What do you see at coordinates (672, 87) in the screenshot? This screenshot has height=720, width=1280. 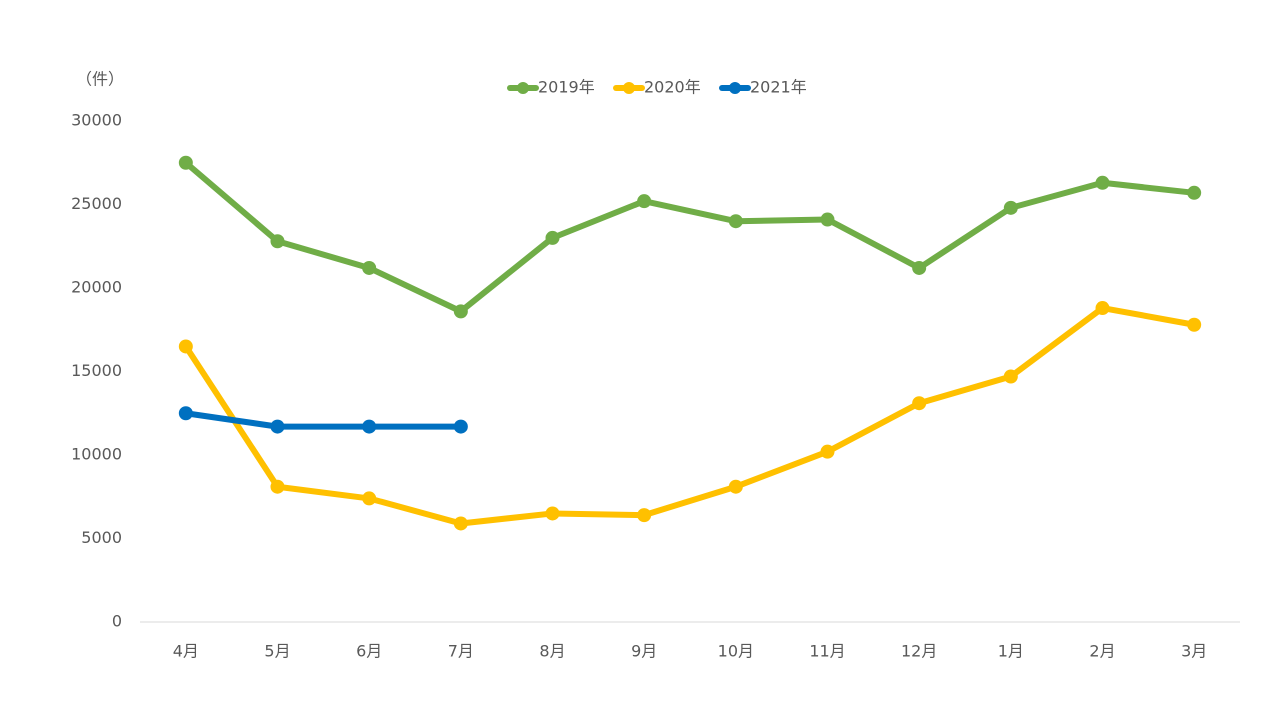 I see `legend-label: 2020年` at bounding box center [672, 87].